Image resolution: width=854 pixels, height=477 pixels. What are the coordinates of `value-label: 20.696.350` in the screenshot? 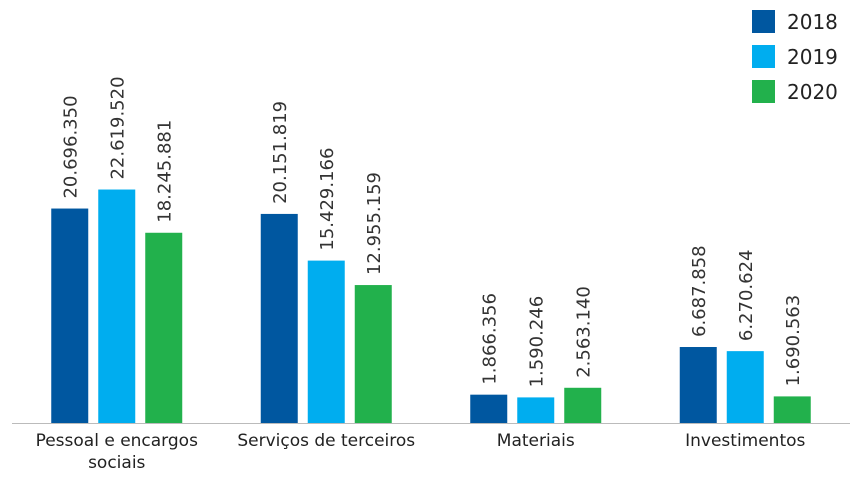 It's located at (71, 146).